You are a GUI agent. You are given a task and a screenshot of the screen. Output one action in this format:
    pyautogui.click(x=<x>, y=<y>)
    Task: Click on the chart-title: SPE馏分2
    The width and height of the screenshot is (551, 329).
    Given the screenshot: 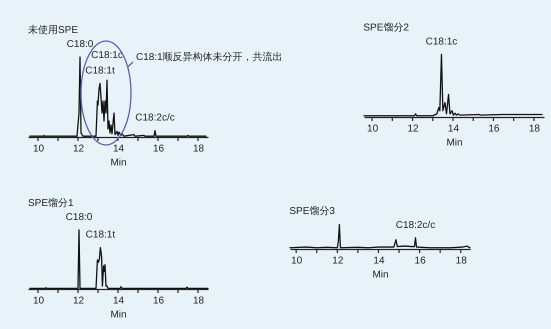 What is the action you would take?
    pyautogui.click(x=386, y=27)
    